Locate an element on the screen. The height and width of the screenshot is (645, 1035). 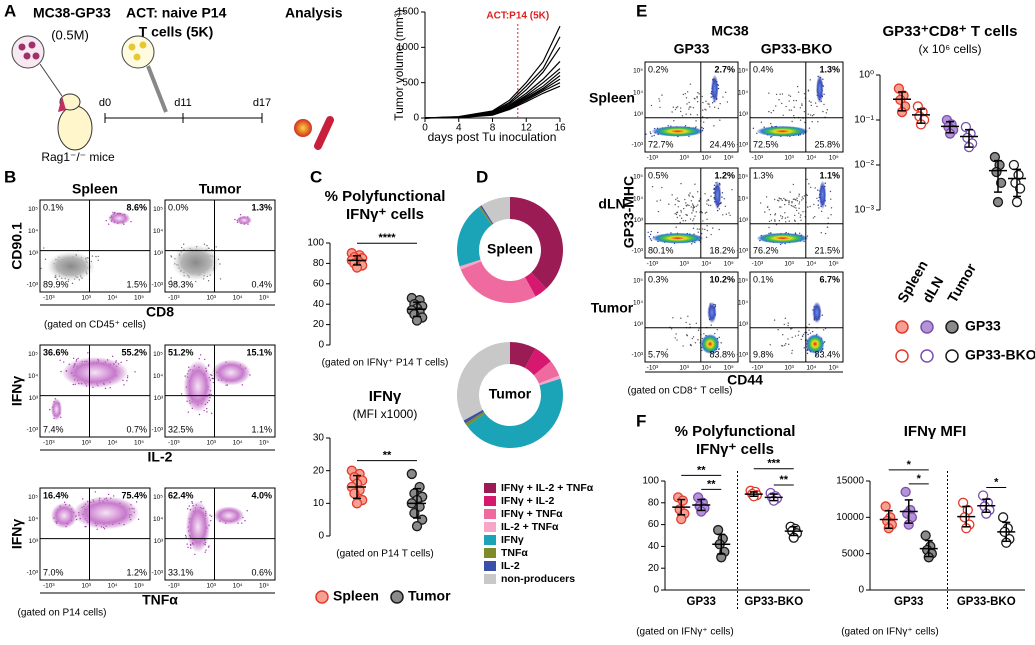
legend-label: non-producers is located at coordinates (538, 579).